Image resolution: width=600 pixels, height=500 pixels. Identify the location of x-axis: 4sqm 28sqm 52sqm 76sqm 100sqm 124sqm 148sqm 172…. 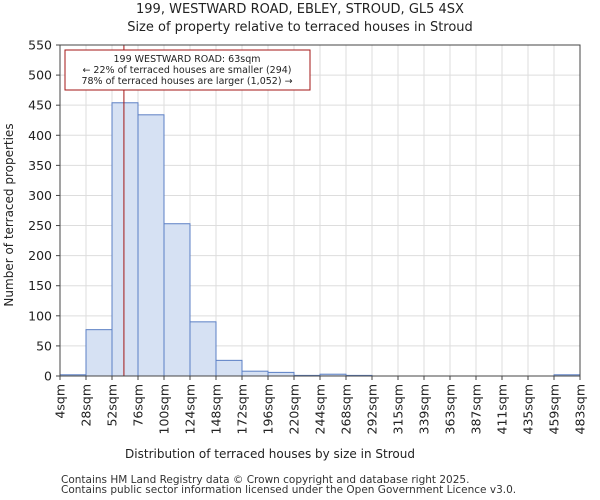
(320, 405).